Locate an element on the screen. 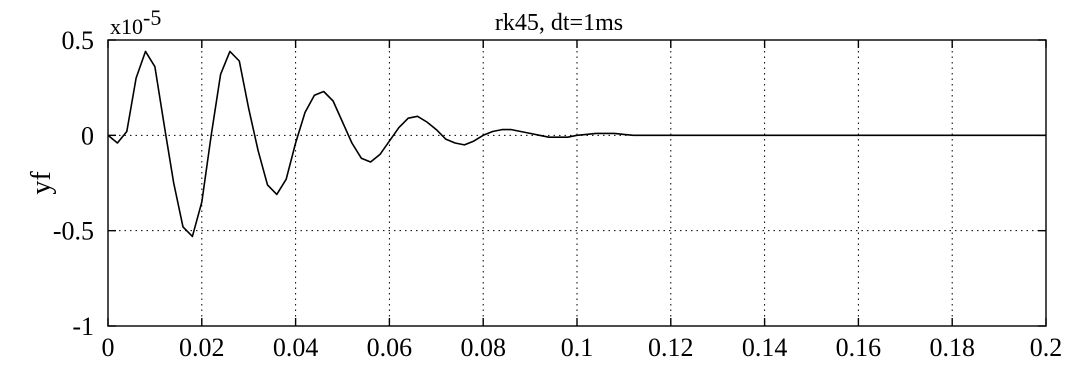  y-exponent-label: x10-5 is located at coordinates (135, 22).